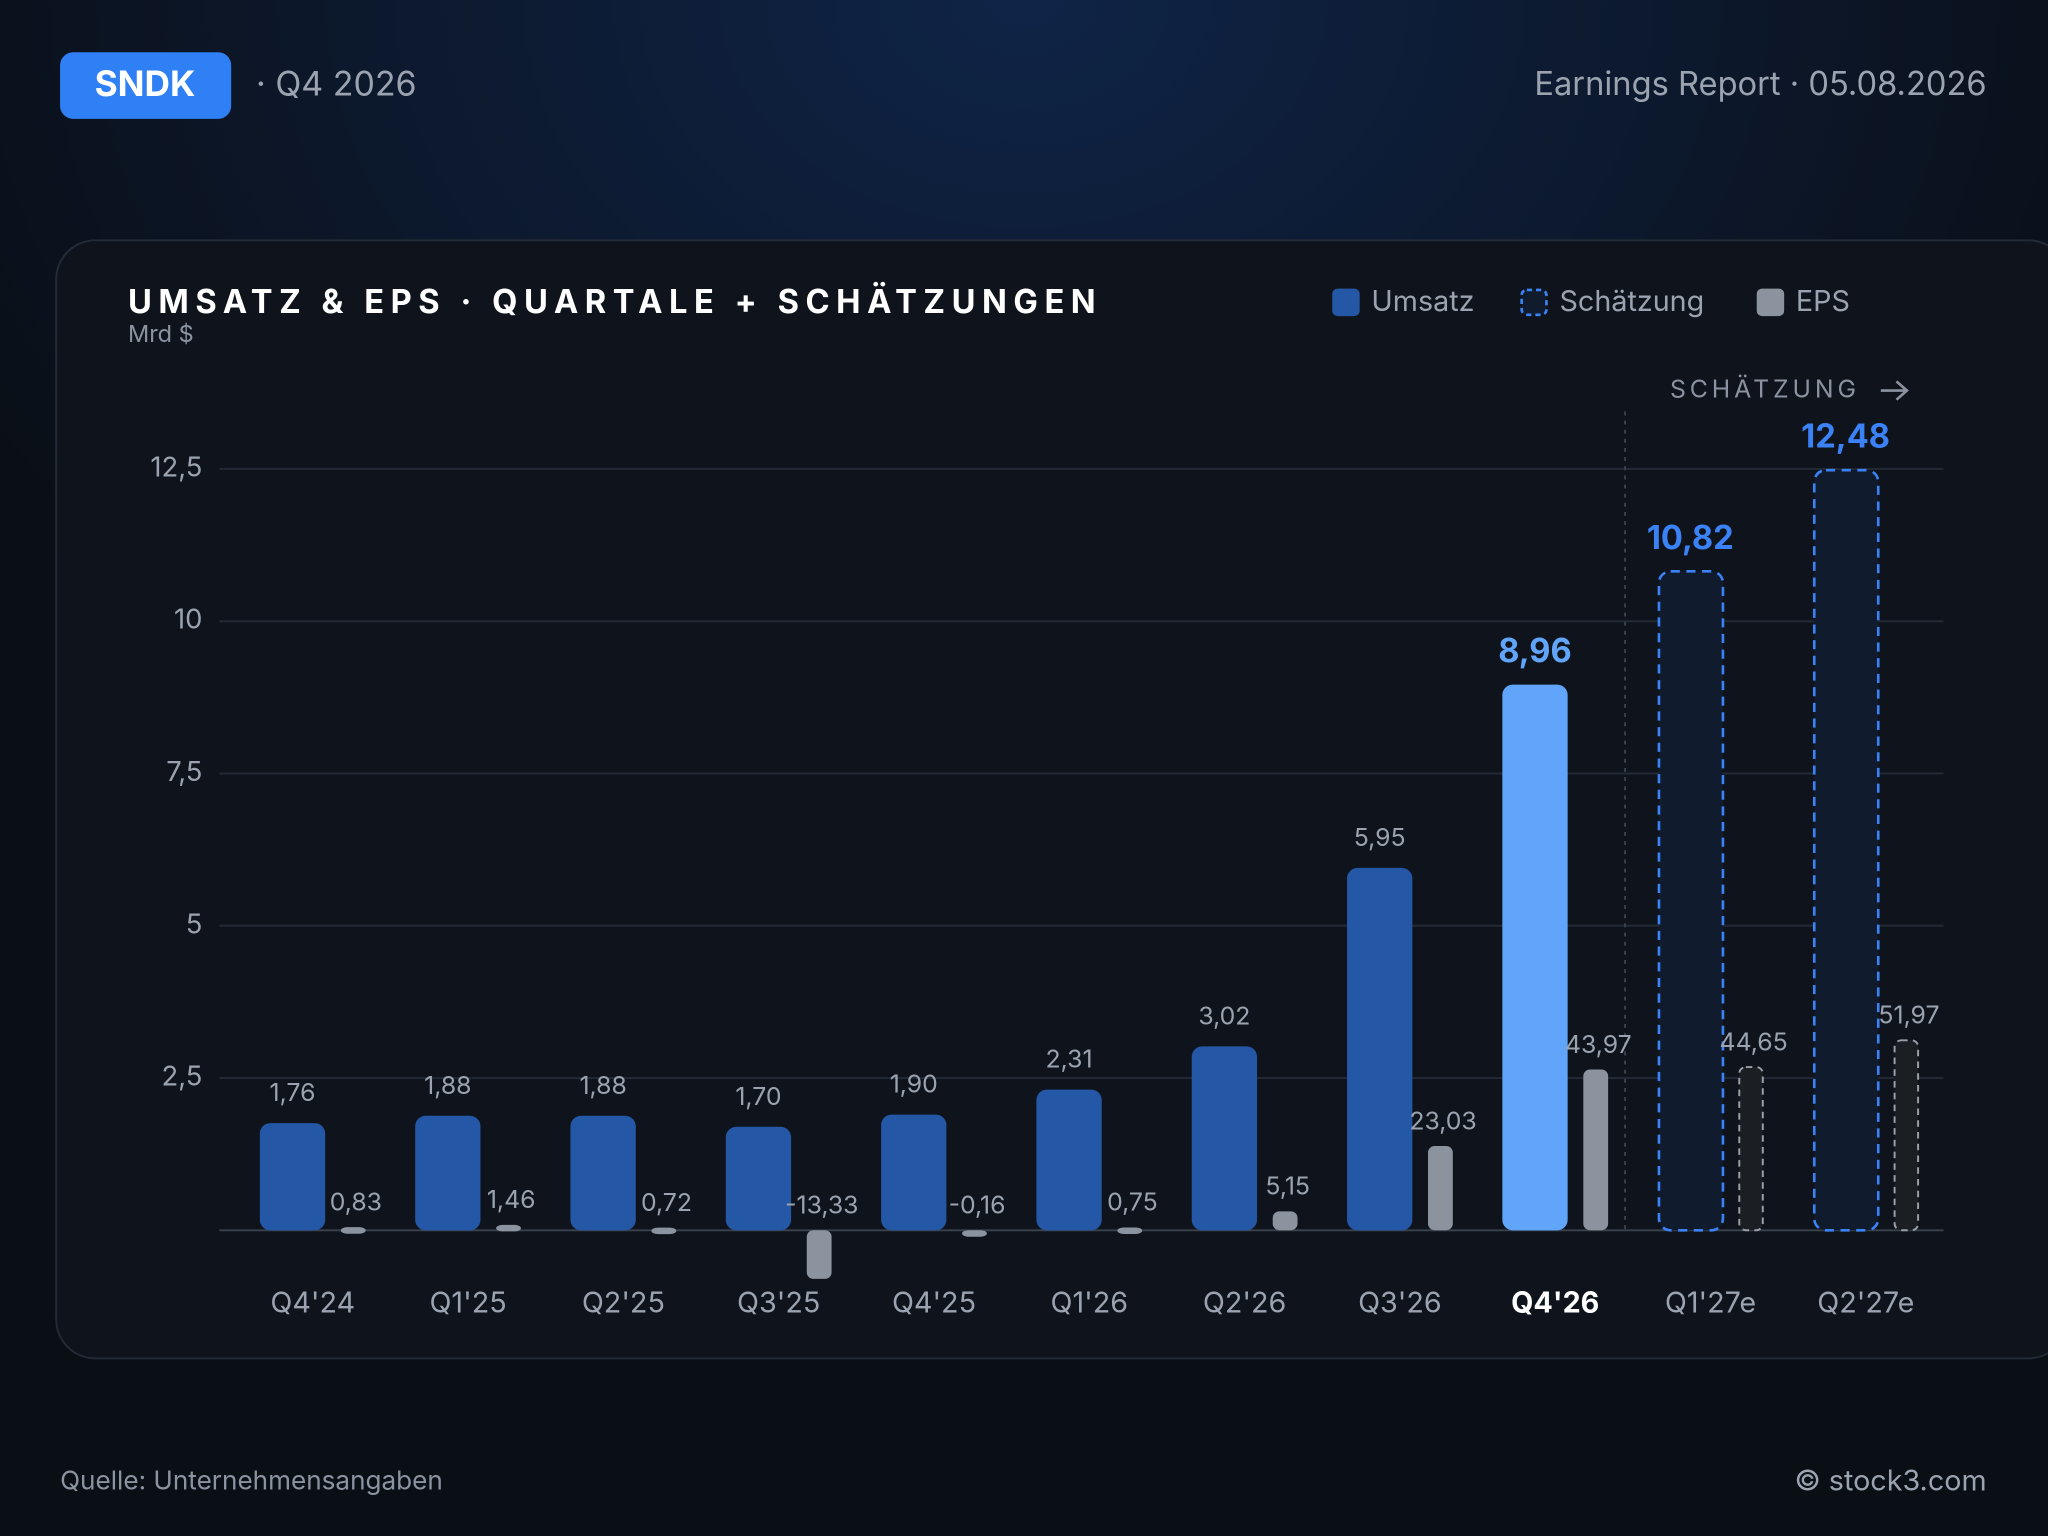  Describe the element at coordinates (1400, 1302) in the screenshot. I see `x-tick-label: Q3'26` at that location.